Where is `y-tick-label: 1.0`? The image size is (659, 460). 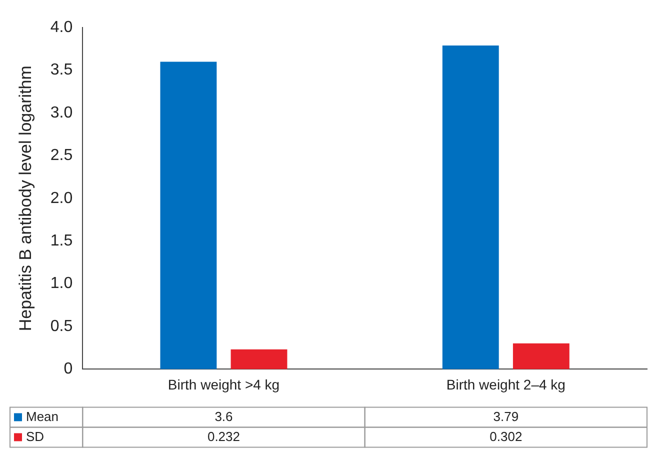
y-tick-label: 1.0 is located at coordinates (61, 283).